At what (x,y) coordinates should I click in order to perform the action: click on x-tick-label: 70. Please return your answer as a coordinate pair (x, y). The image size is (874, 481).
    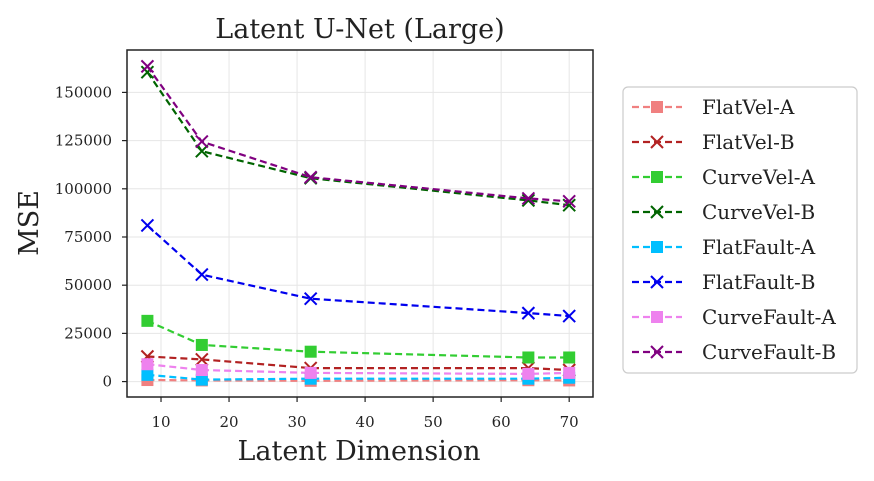
    Looking at the image, I should click on (569, 422).